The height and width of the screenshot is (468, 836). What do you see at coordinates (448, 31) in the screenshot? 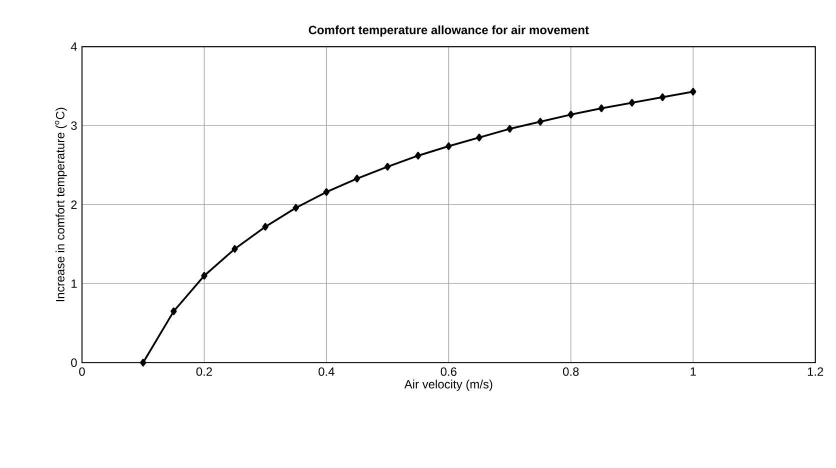
I see `chart-title: Comfort temperature allowance for air movement` at bounding box center [448, 31].